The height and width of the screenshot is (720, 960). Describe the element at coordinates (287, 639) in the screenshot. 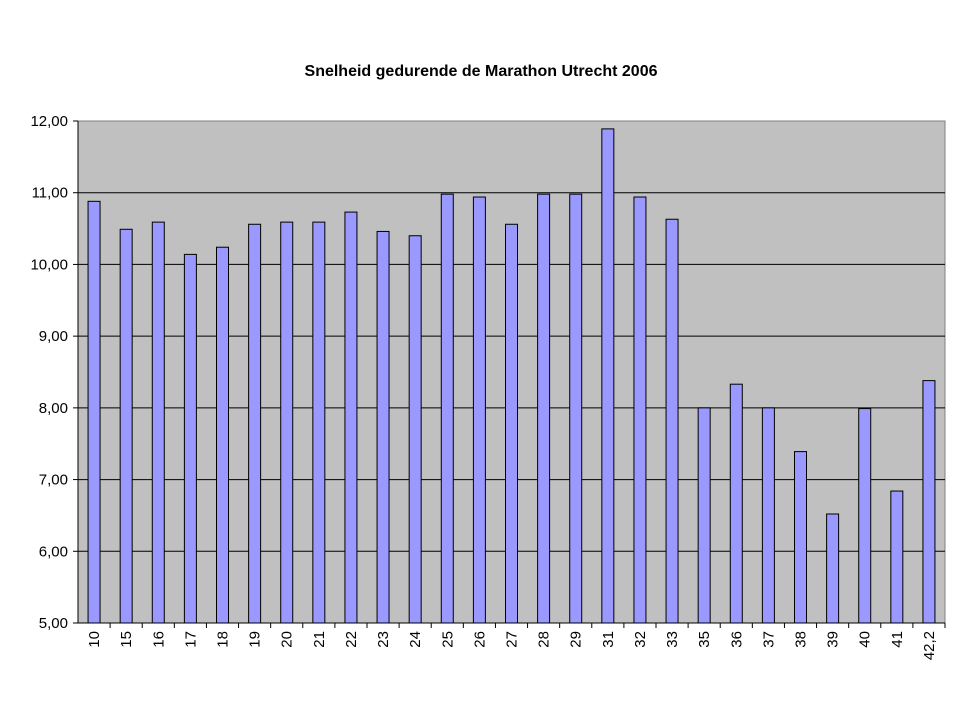

I see `x-tick-label: 20` at that location.